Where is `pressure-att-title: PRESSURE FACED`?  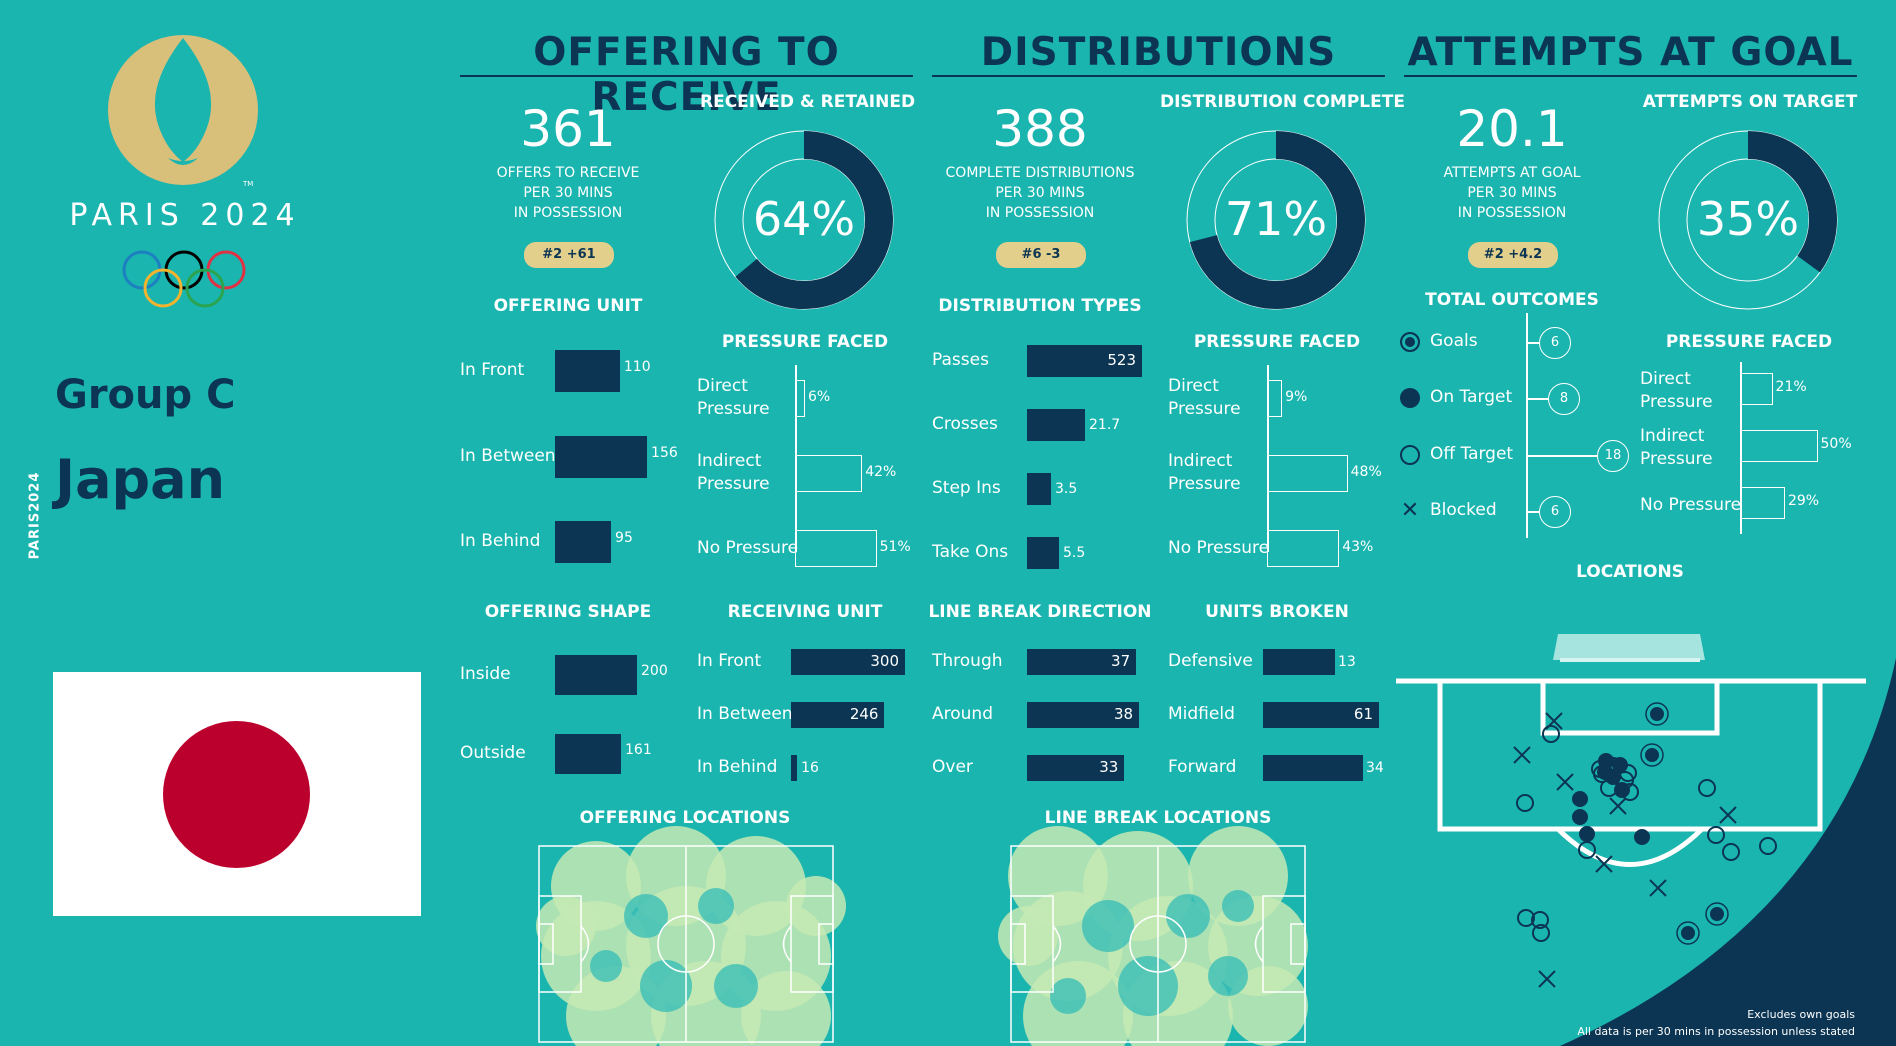
pressure-att-title: PRESSURE FACED is located at coordinates (1749, 342).